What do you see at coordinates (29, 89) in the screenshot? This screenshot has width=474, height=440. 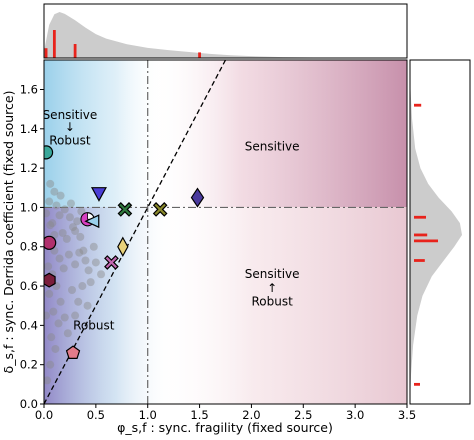 I see `y-tick-label: 1.6` at bounding box center [29, 89].